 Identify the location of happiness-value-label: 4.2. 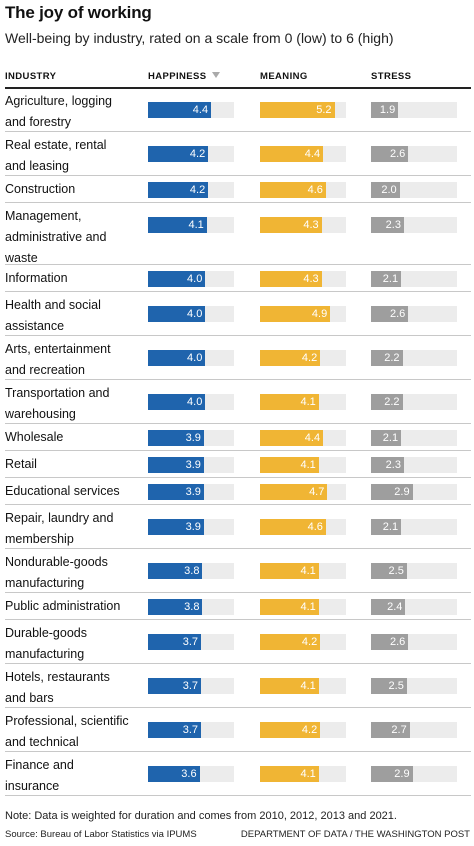
(197, 154).